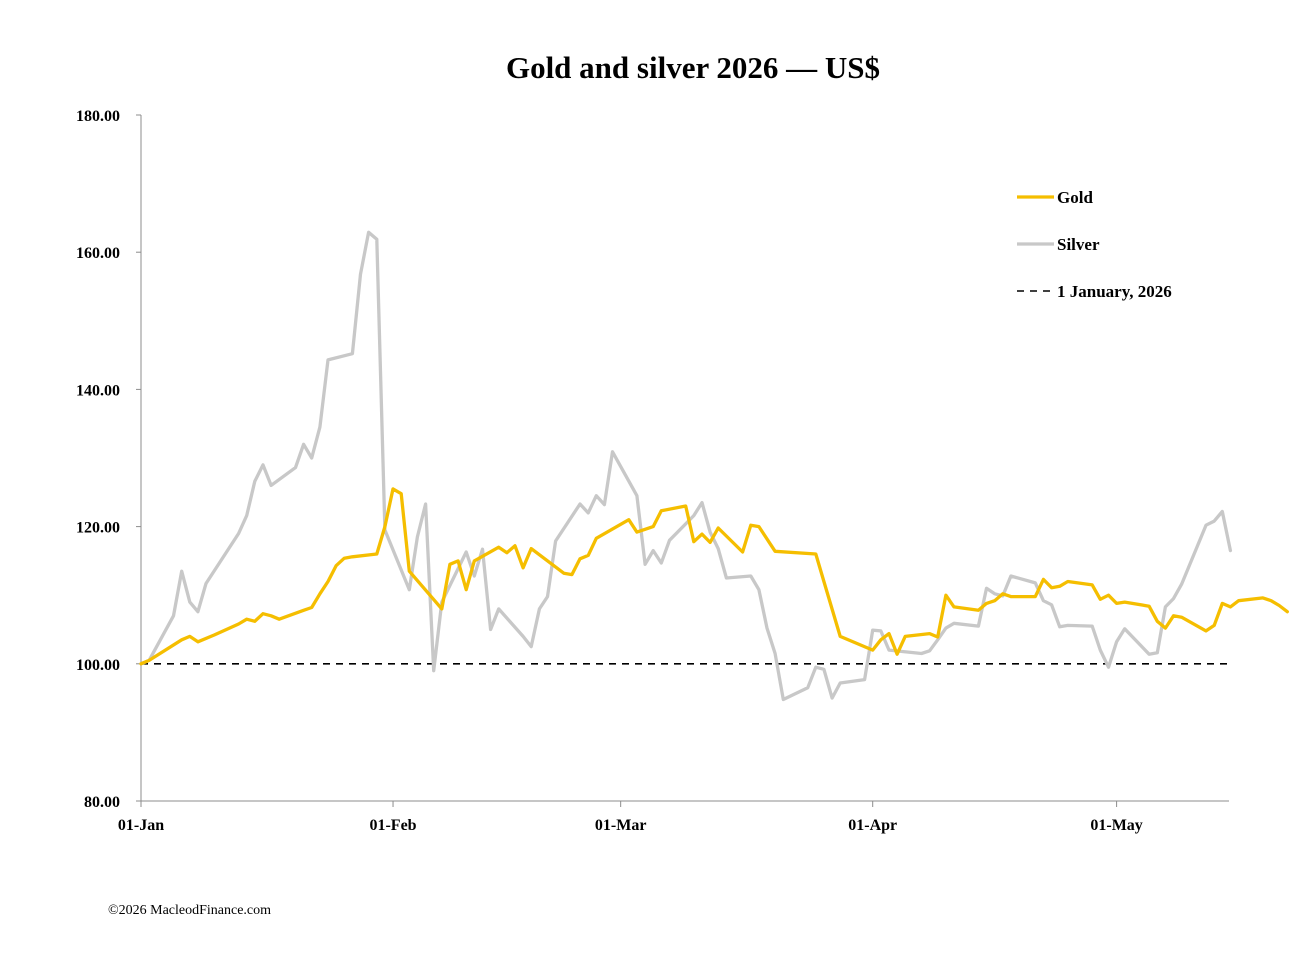 This screenshot has height=960, width=1296. I want to click on x-tick-label: 01-Apr, so click(872, 825).